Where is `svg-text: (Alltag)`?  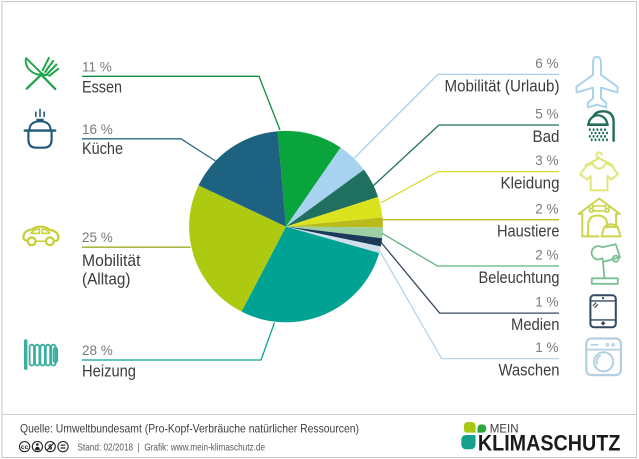
svg-text: (Alltag) is located at coordinates (106, 279).